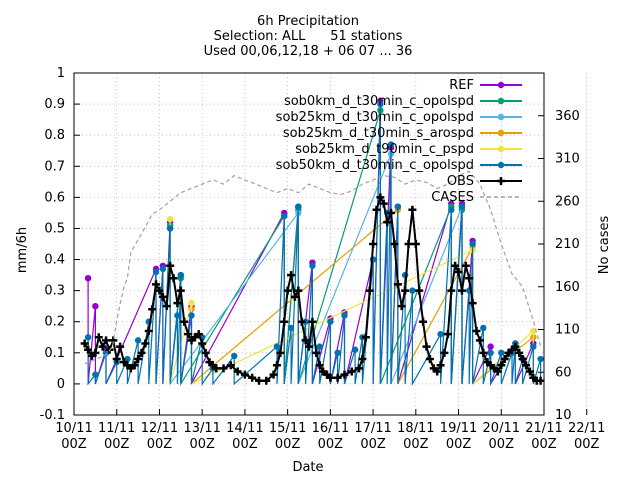 The height and width of the screenshot is (480, 640). Describe the element at coordinates (563, 415) in the screenshot. I see `y2-tick-label: 10` at that location.